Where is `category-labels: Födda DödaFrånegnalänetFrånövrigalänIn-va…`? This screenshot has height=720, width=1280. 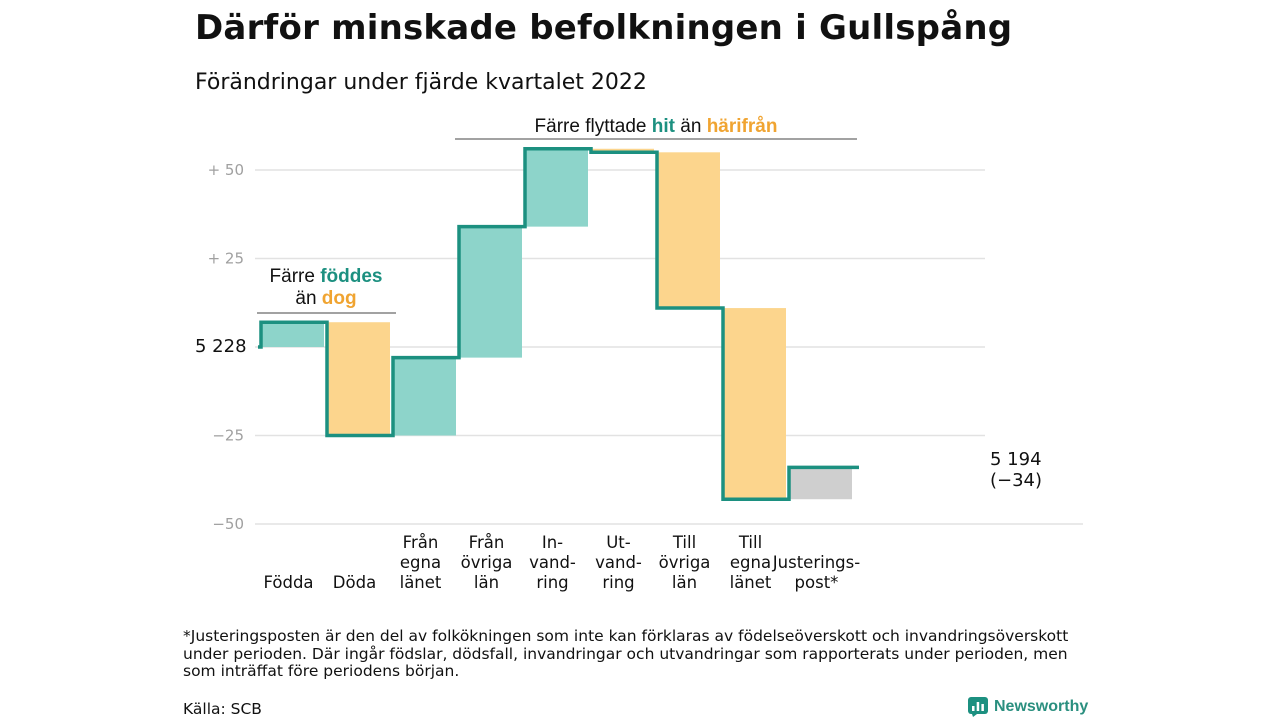
category-labels: Födda DödaFrånegnalänetFrånövrigalänIn-va… is located at coordinates (561, 562).